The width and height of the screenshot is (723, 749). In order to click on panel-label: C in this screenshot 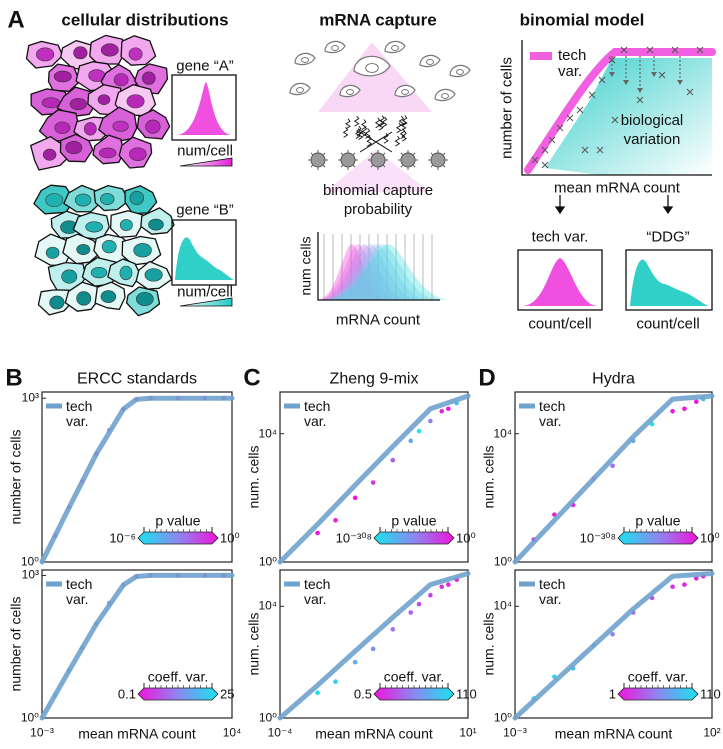, I will do `click(252, 378)`.